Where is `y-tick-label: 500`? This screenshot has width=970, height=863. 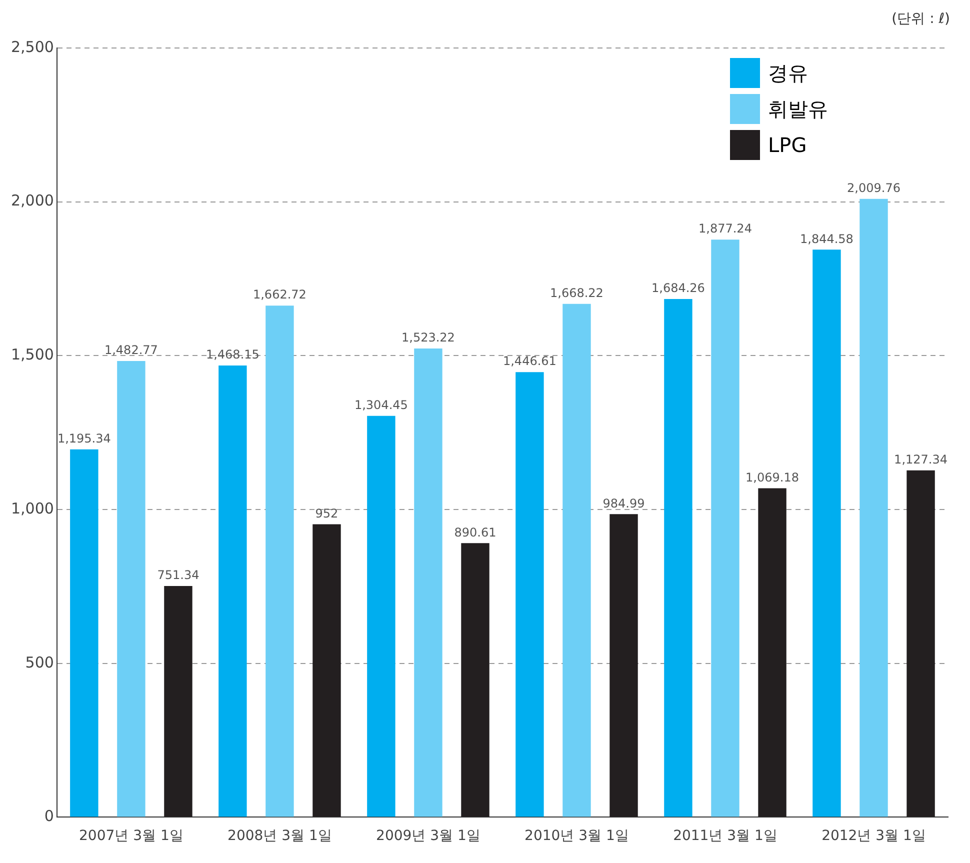 y-tick-label: 500 is located at coordinates (39, 662).